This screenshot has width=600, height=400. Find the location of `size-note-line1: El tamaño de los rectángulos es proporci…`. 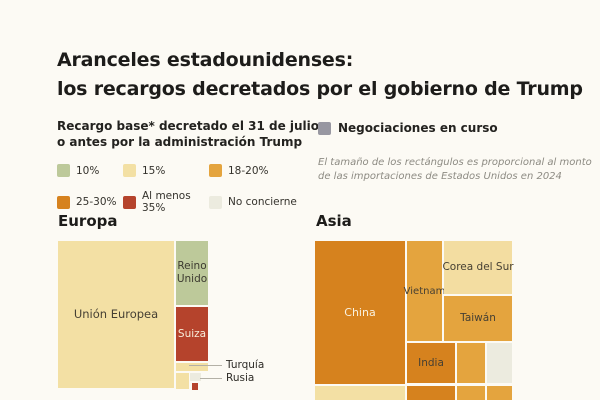

size-note-line1: El tamaño de los rectángulos es proporci… is located at coordinates (455, 162).